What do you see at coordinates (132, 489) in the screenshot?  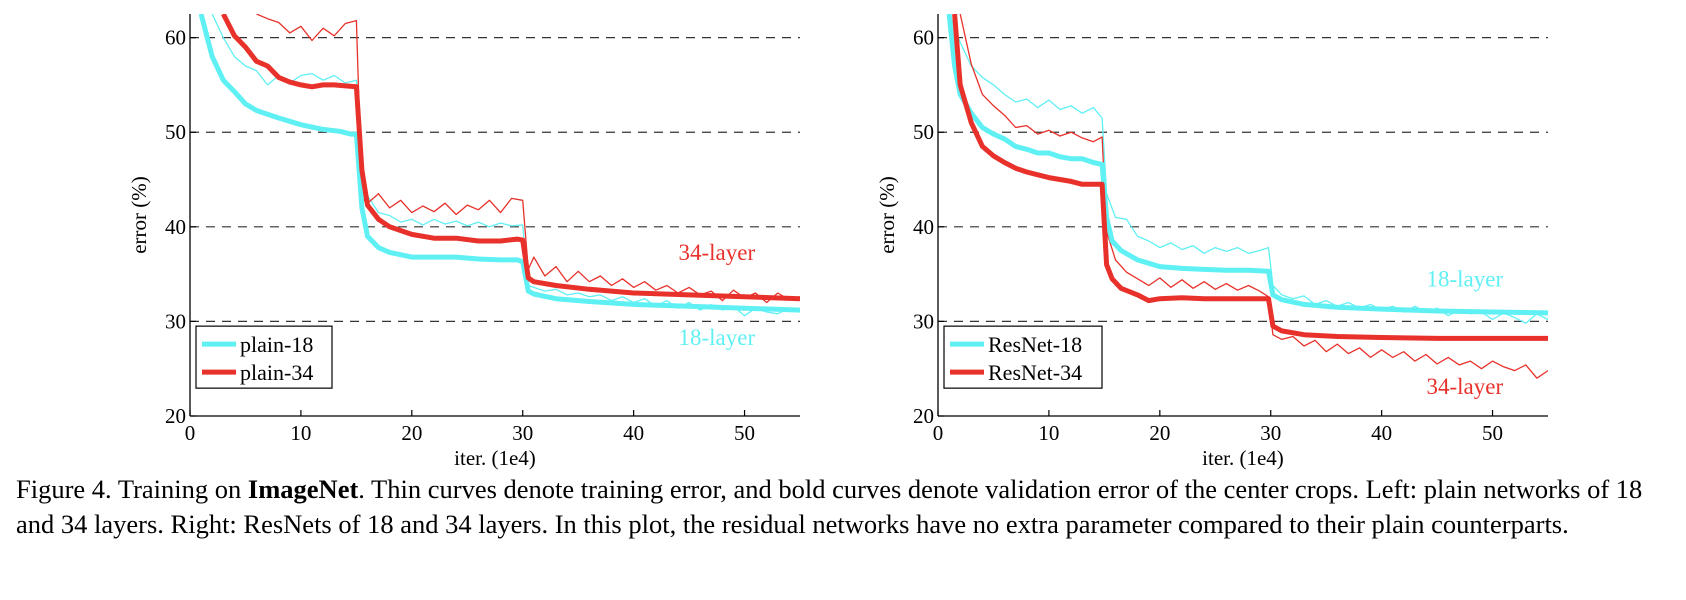 I see `caption-prefix: Figure 4. Training on` at bounding box center [132, 489].